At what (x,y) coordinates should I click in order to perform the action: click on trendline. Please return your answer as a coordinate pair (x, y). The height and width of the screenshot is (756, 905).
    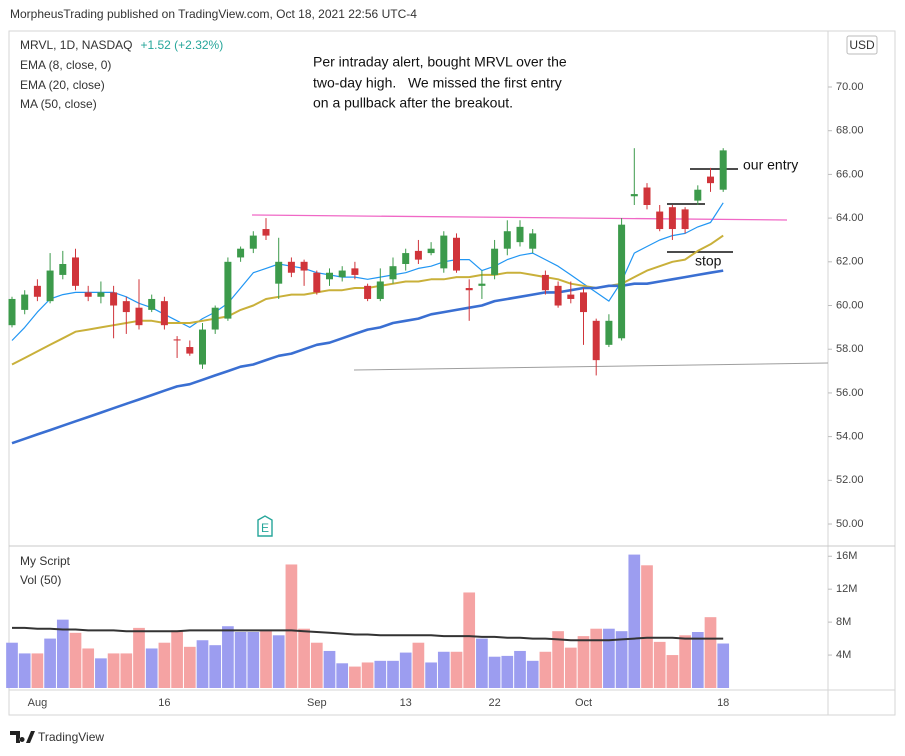
    Looking at the image, I should click on (519, 217).